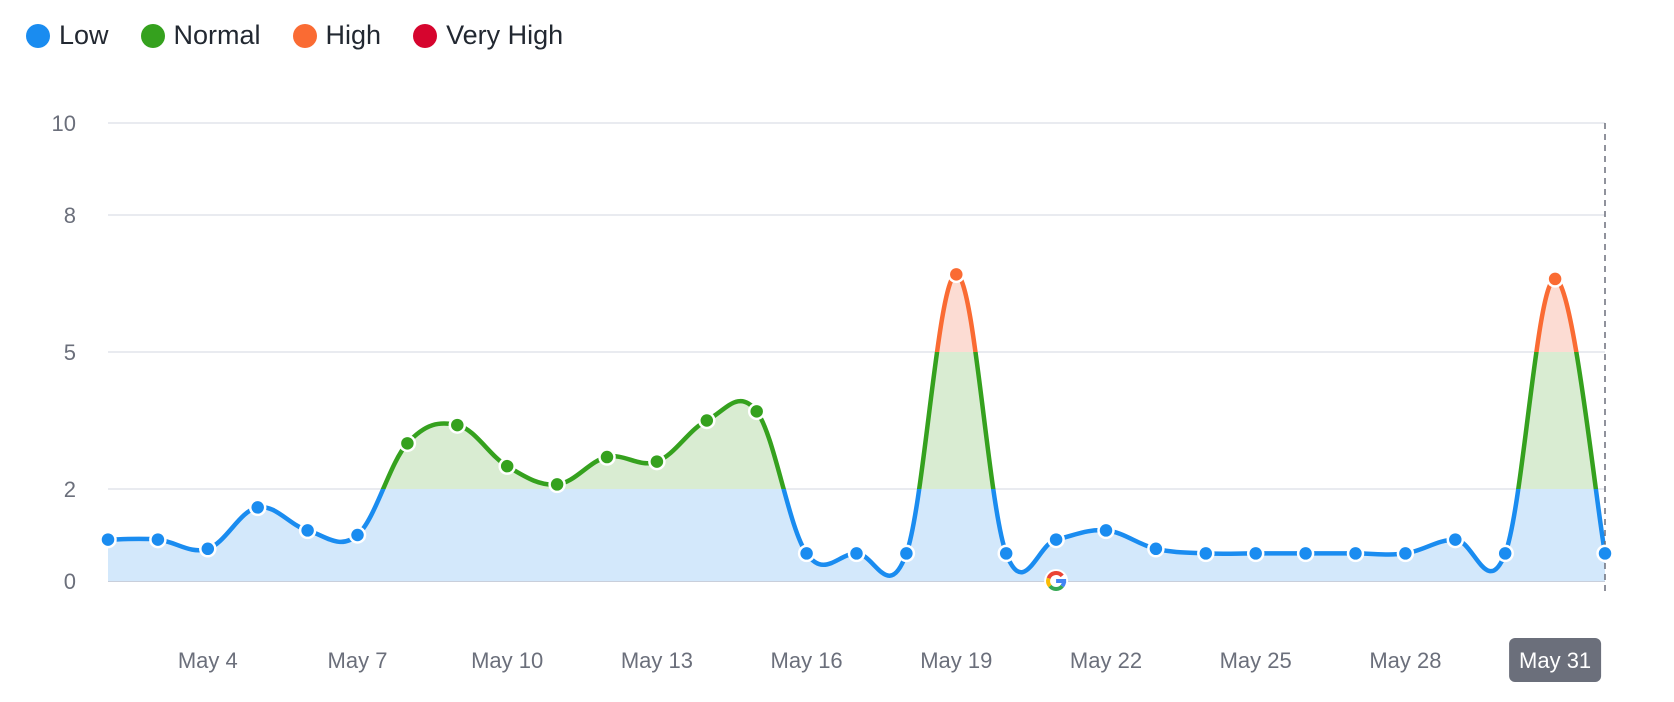 Image resolution: width=1674 pixels, height=702 pixels. Describe the element at coordinates (152, 35) in the screenshot. I see `legend-dot-normal` at that location.